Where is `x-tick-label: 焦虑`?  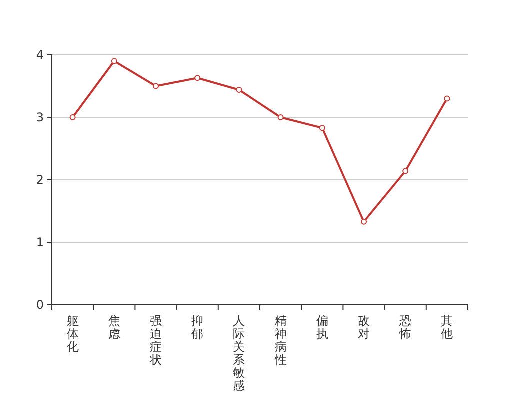
x-tick-label: 焦虑 is located at coordinates (114, 327).